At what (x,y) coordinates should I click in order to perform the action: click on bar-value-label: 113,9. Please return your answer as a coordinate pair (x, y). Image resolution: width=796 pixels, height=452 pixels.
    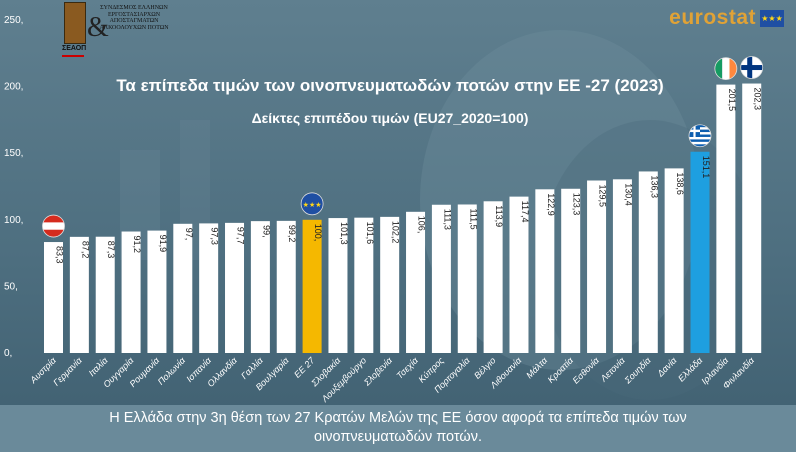
    Looking at the image, I should click on (499, 216).